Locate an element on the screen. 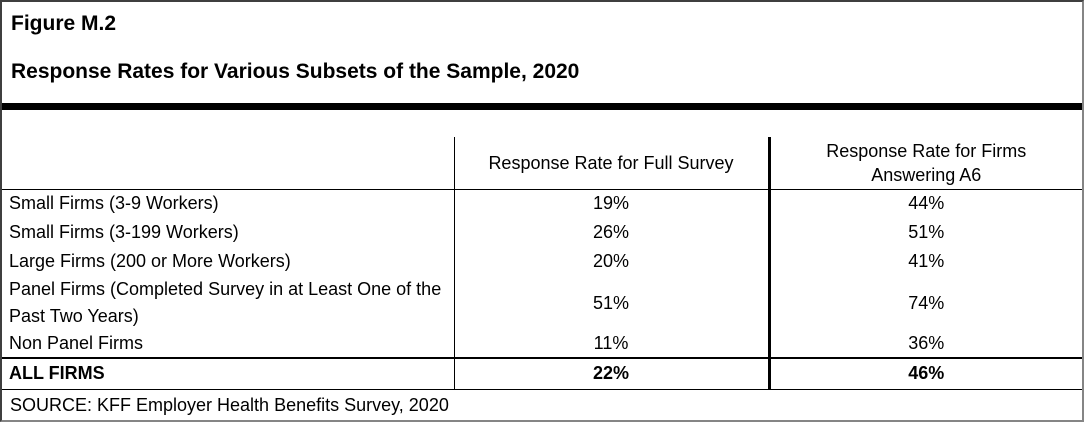 The height and width of the screenshot is (422, 1084). table-row-non-panel-firms: Non Panel Firms 11% 36% is located at coordinates (542, 344).